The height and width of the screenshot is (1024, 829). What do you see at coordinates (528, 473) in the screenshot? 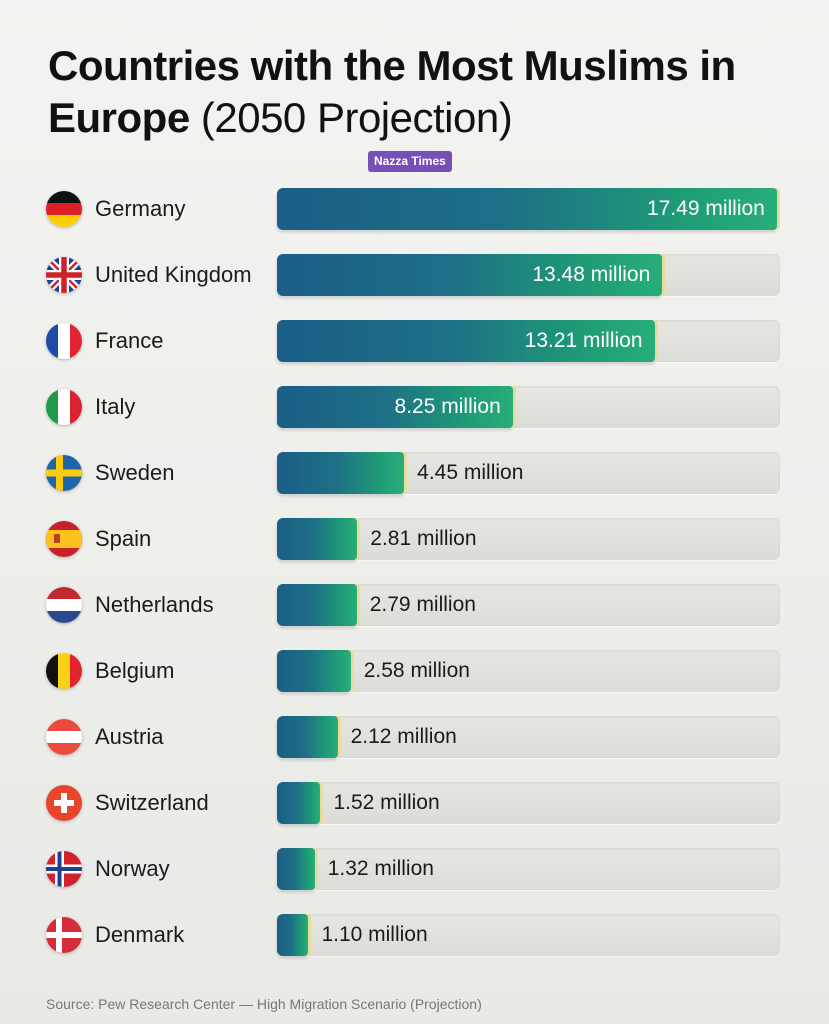
I see `bar-track: 4.45 million` at bounding box center [528, 473].